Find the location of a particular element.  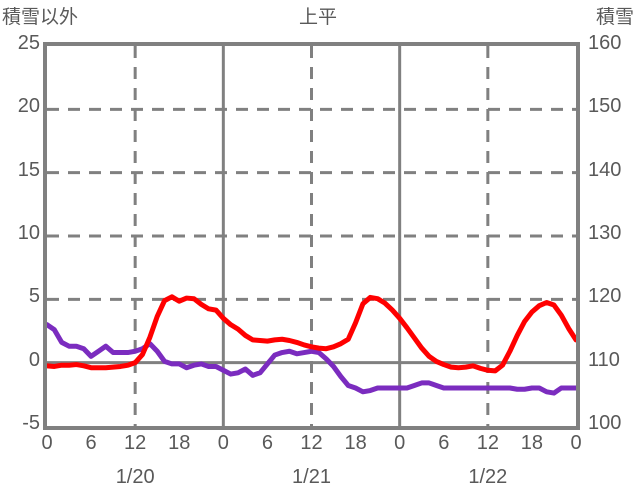

day-label-1-20: 1/20 is located at coordinates (135, 477).